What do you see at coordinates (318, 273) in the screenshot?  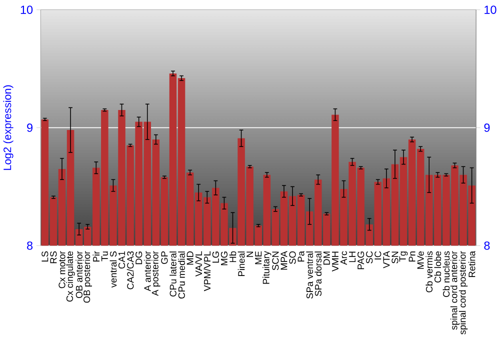 I see `x-tick-label: SPa dorsal` at bounding box center [318, 273].